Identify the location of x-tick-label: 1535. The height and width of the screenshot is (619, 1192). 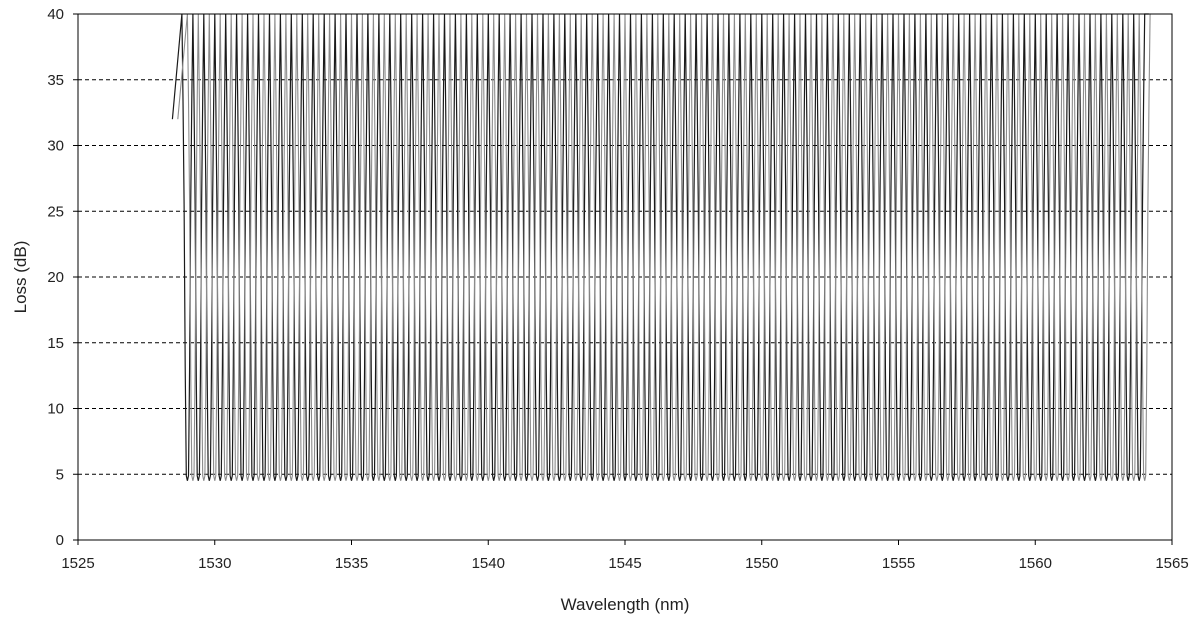
(351, 563).